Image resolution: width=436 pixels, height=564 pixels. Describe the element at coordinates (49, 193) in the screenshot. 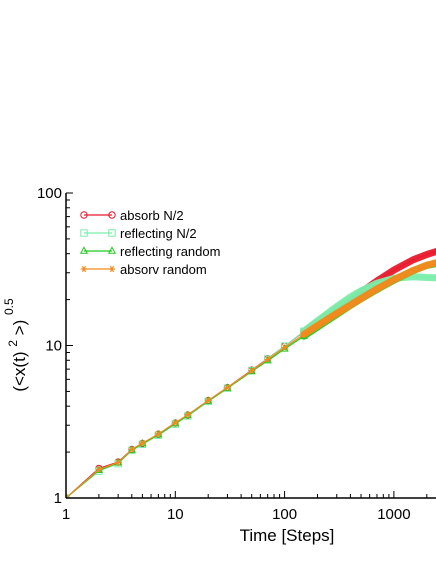

I see `y-tick-label: 100` at that location.